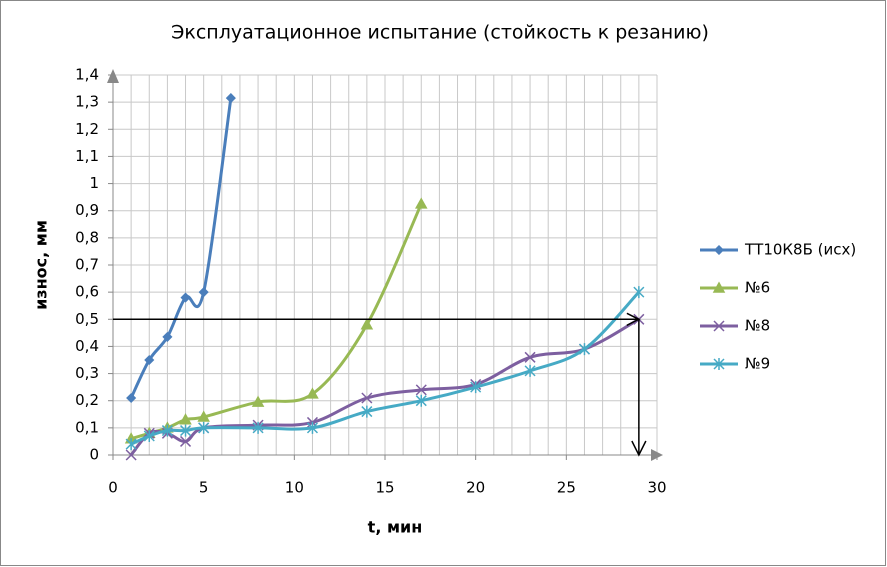 This screenshot has width=887, height=567. I want to click on y-tick-label: 0,3, so click(87, 373).